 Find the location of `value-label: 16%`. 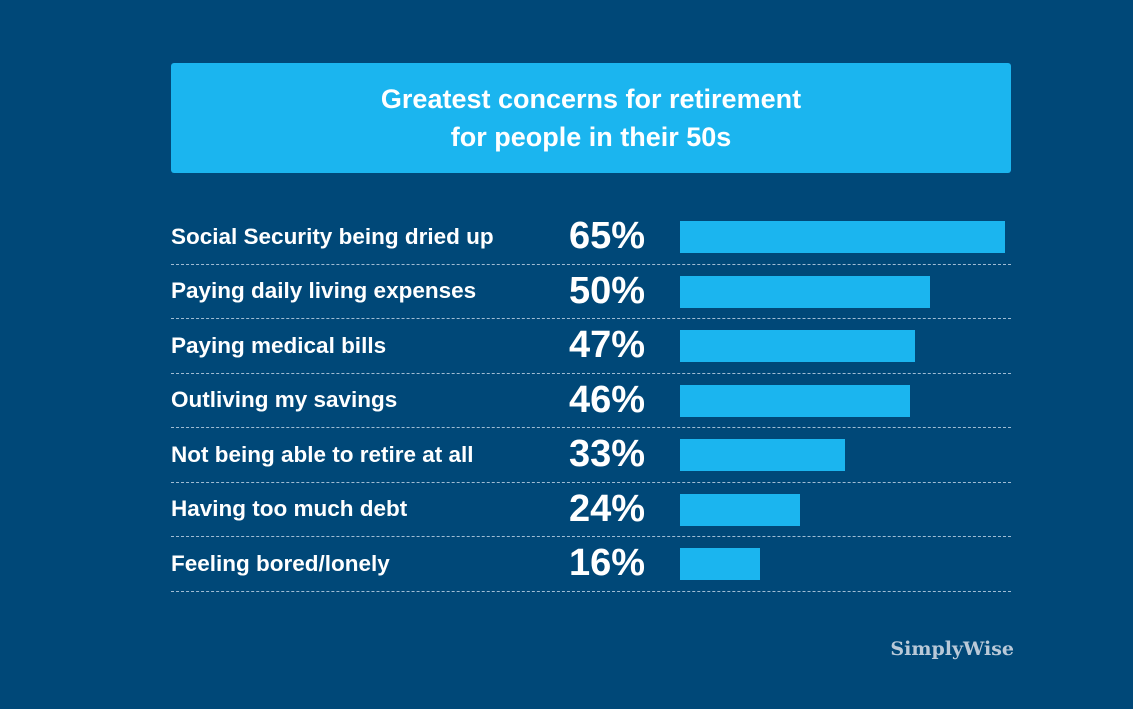

value-label: 16% is located at coordinates (607, 563).